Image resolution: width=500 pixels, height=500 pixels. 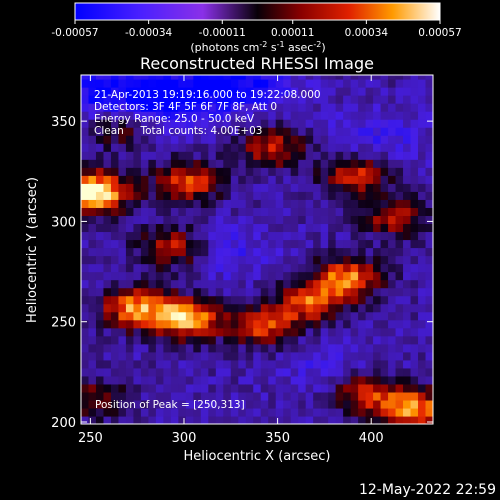 What do you see at coordinates (178, 131) in the screenshot?
I see `info-line-counts: Clean Total counts: 4.00E+03` at bounding box center [178, 131].